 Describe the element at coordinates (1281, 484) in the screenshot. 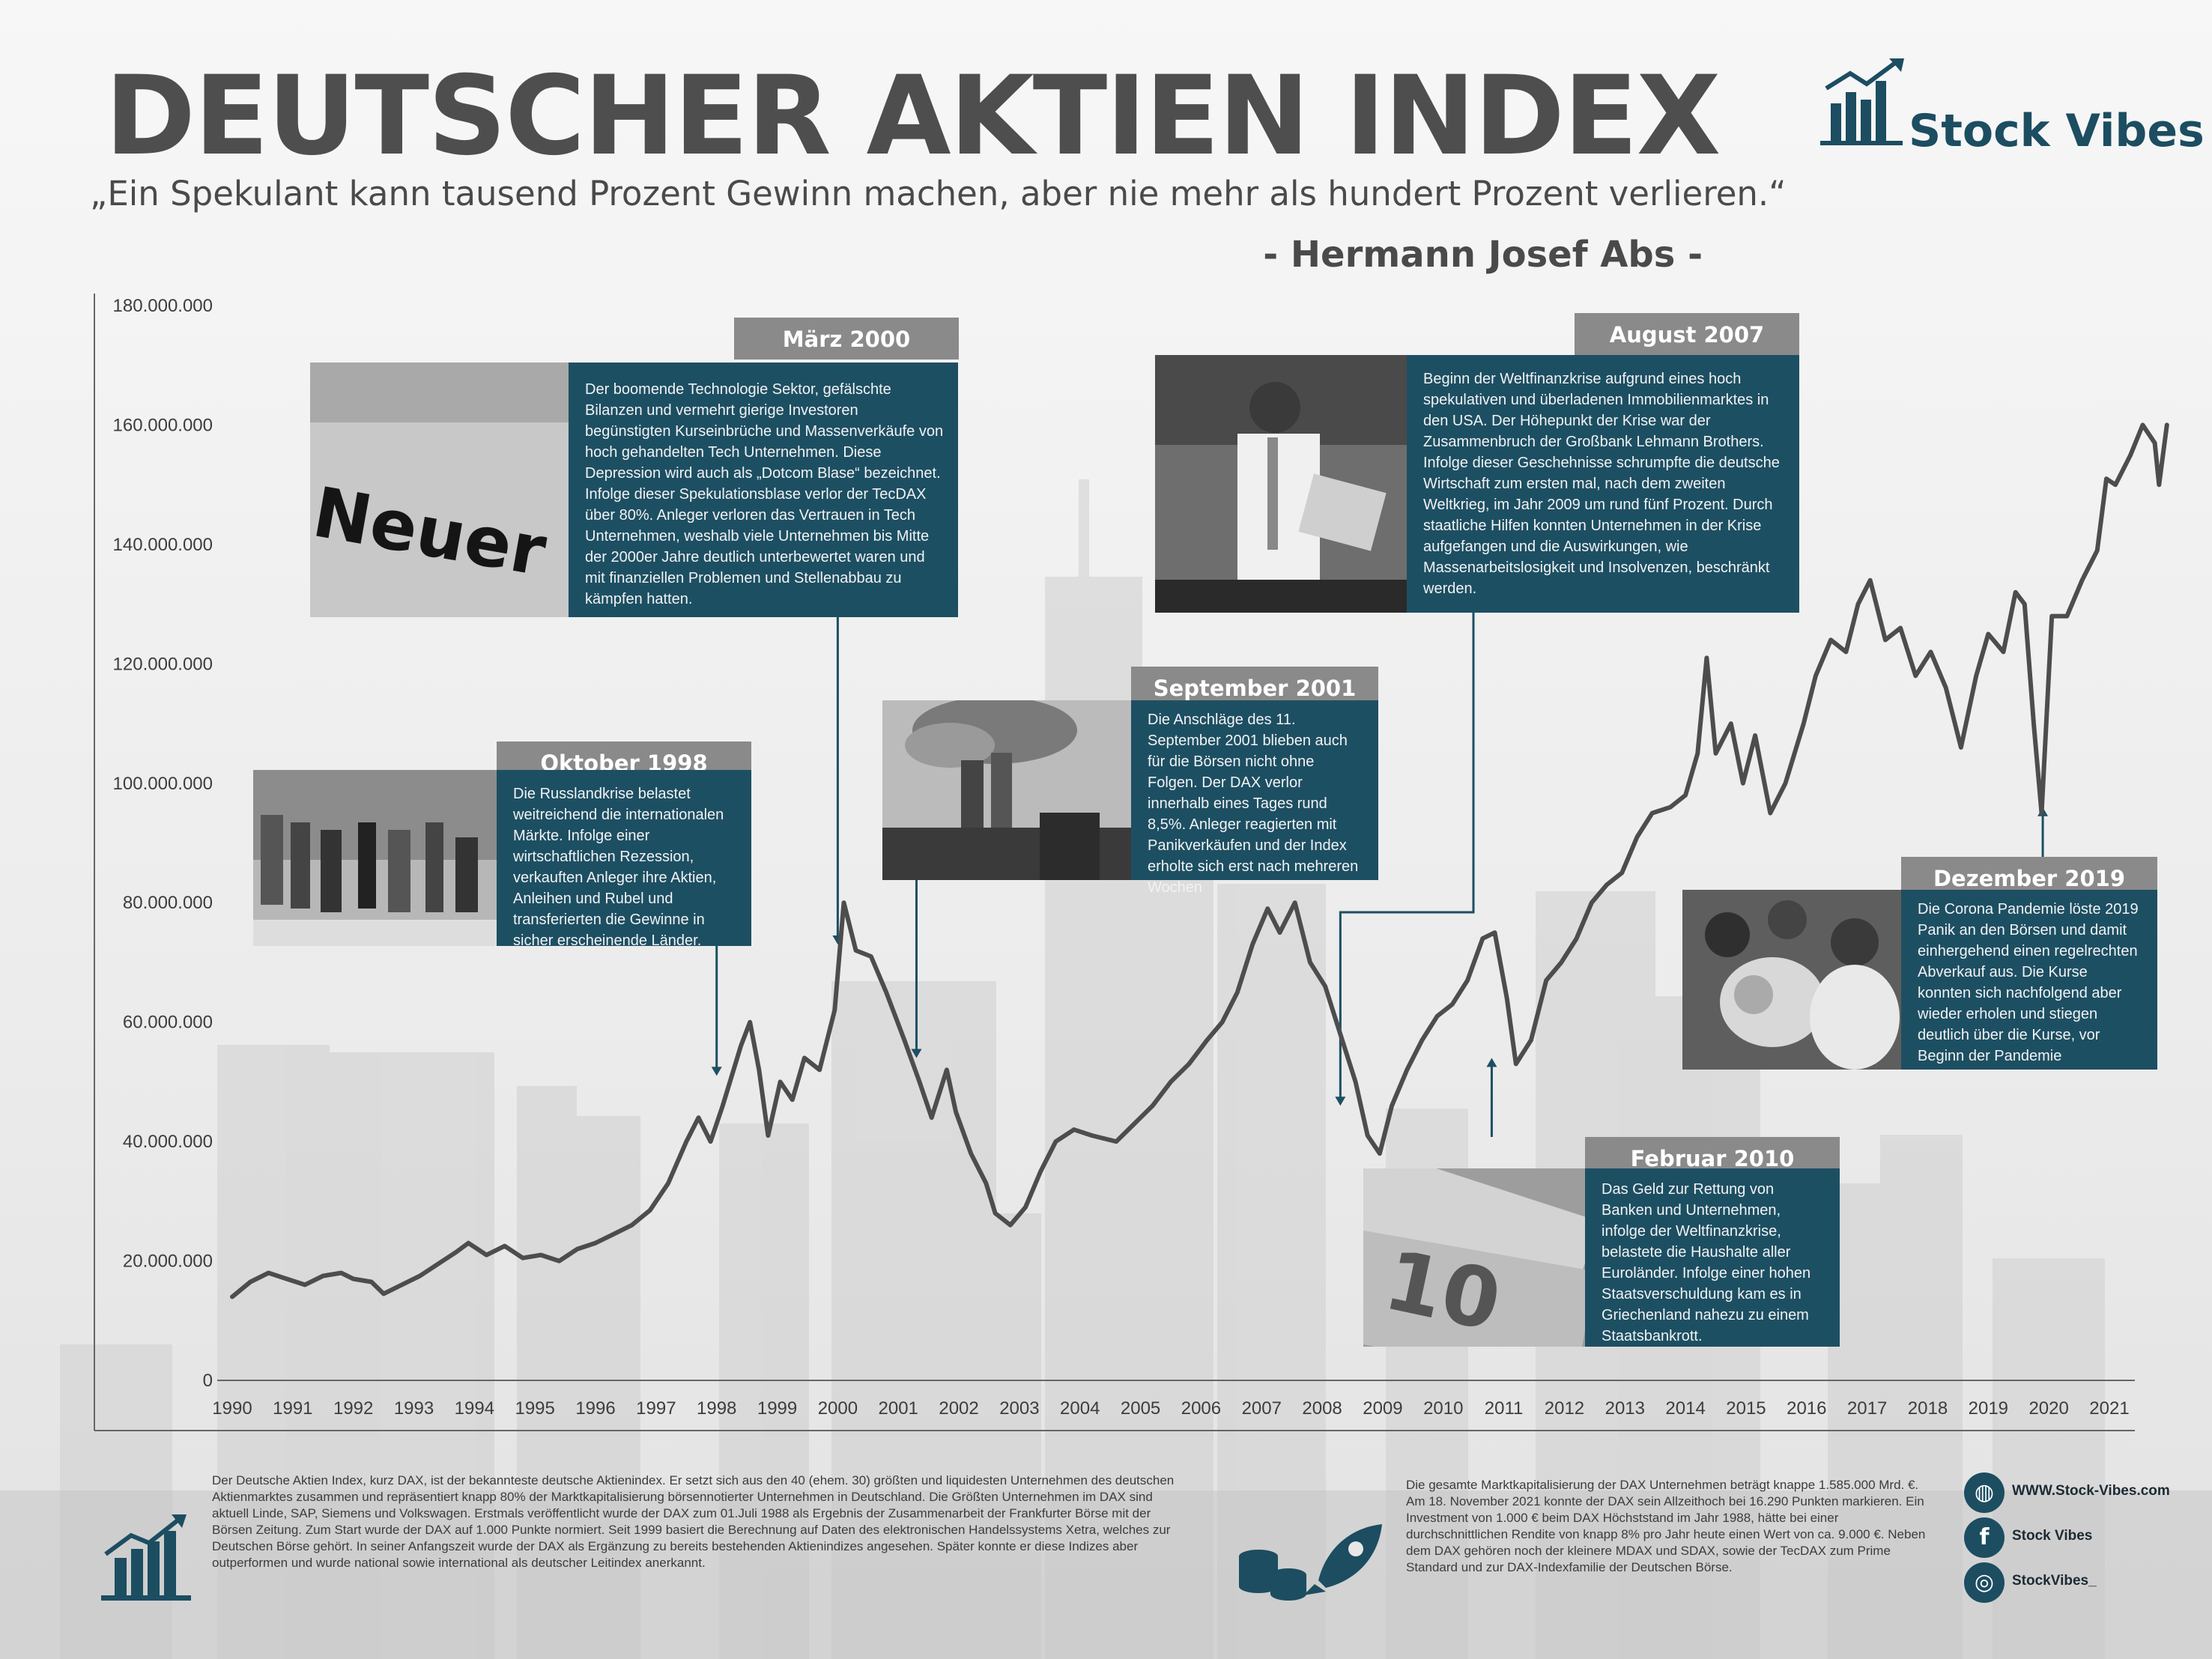

I see `lehman-employee-photo` at that location.